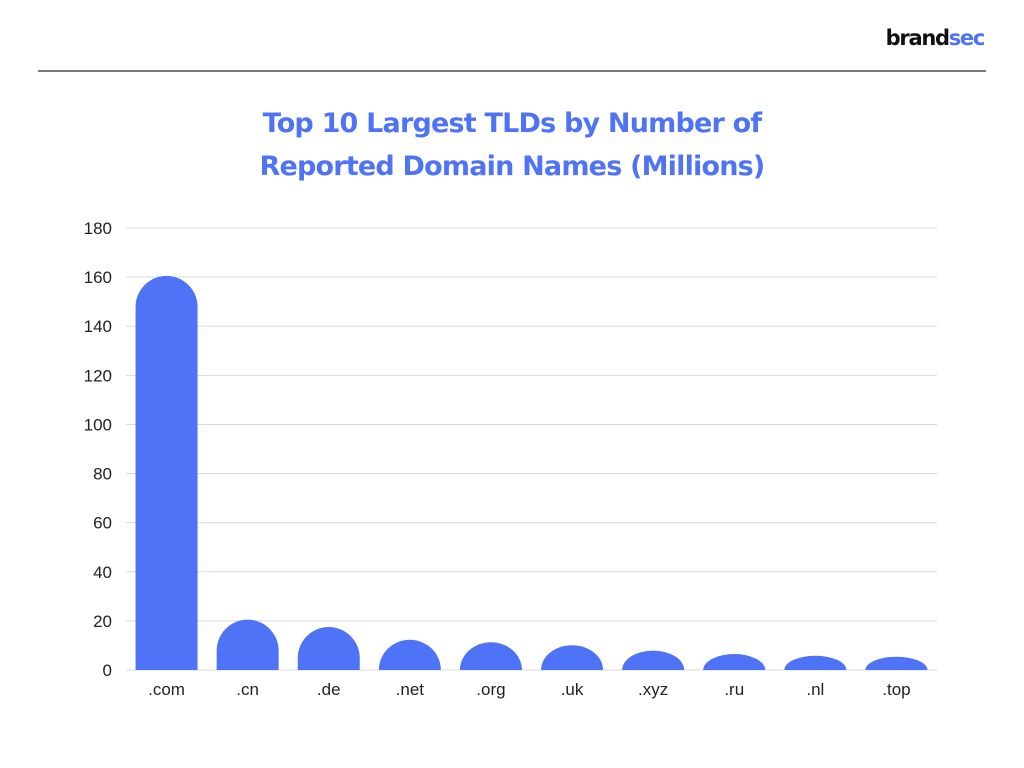 This screenshot has height=768, width=1024. I want to click on y-tick-label: 160, so click(98, 277).